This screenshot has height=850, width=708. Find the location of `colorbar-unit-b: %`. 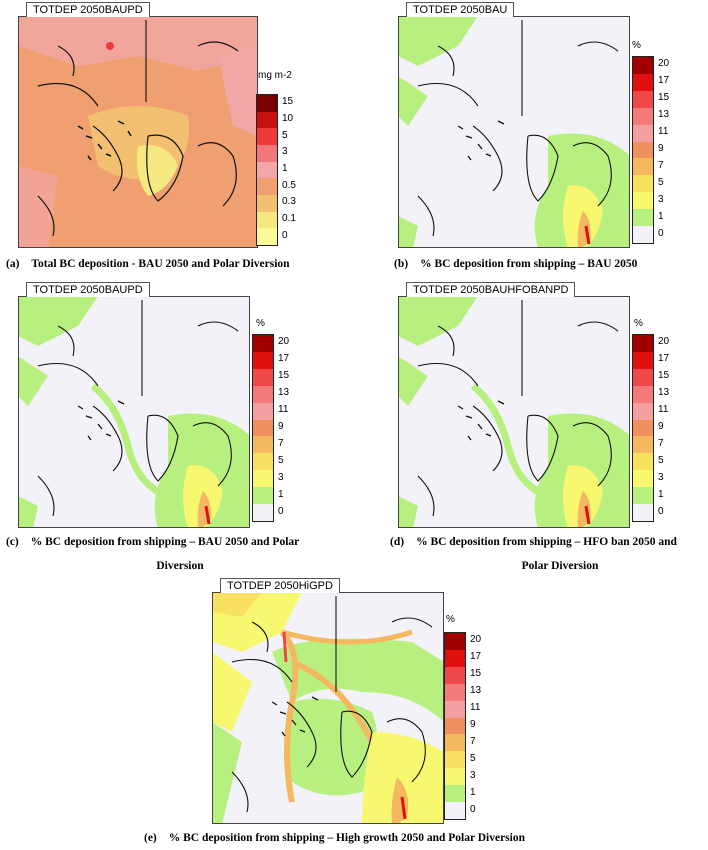

colorbar-unit-b: % is located at coordinates (636, 45).